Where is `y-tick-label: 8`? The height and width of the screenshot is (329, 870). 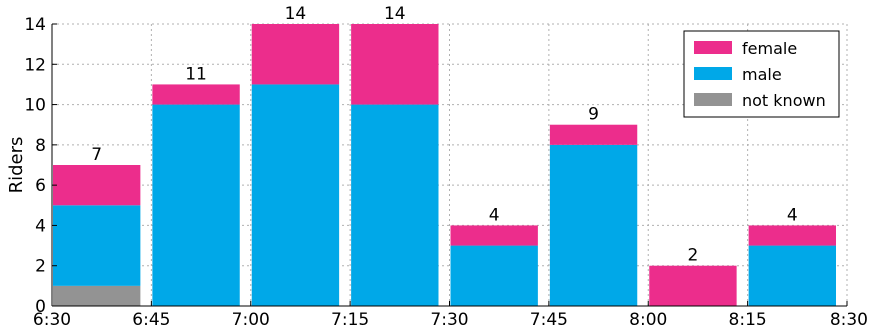 y-tick-label: 8 is located at coordinates (40, 146).